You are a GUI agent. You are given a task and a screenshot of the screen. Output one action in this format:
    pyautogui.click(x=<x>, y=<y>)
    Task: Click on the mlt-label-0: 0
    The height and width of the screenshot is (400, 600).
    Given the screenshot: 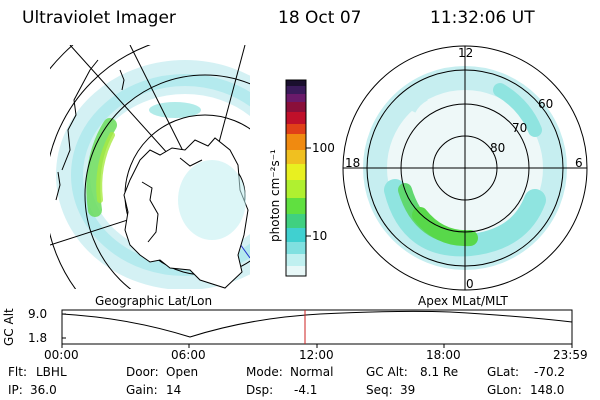 What is the action you would take?
    pyautogui.click(x=470, y=284)
    